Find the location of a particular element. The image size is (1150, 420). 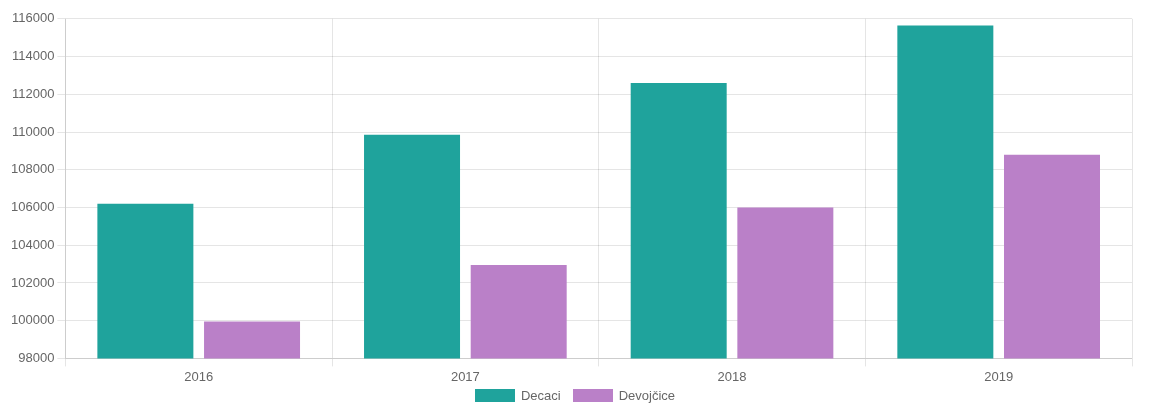

legend-label: Devojčice is located at coordinates (647, 395).